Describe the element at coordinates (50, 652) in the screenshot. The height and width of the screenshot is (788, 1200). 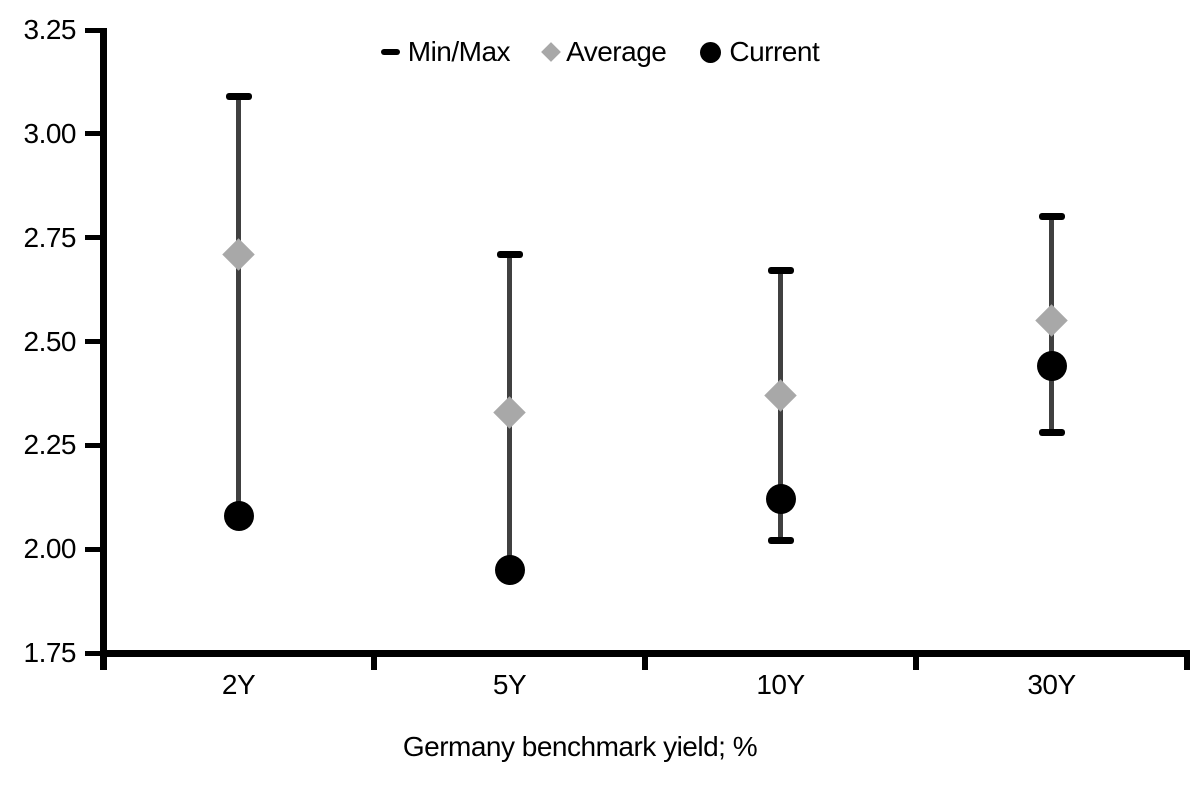
I see `y-axis-tick-label: 1.75` at that location.